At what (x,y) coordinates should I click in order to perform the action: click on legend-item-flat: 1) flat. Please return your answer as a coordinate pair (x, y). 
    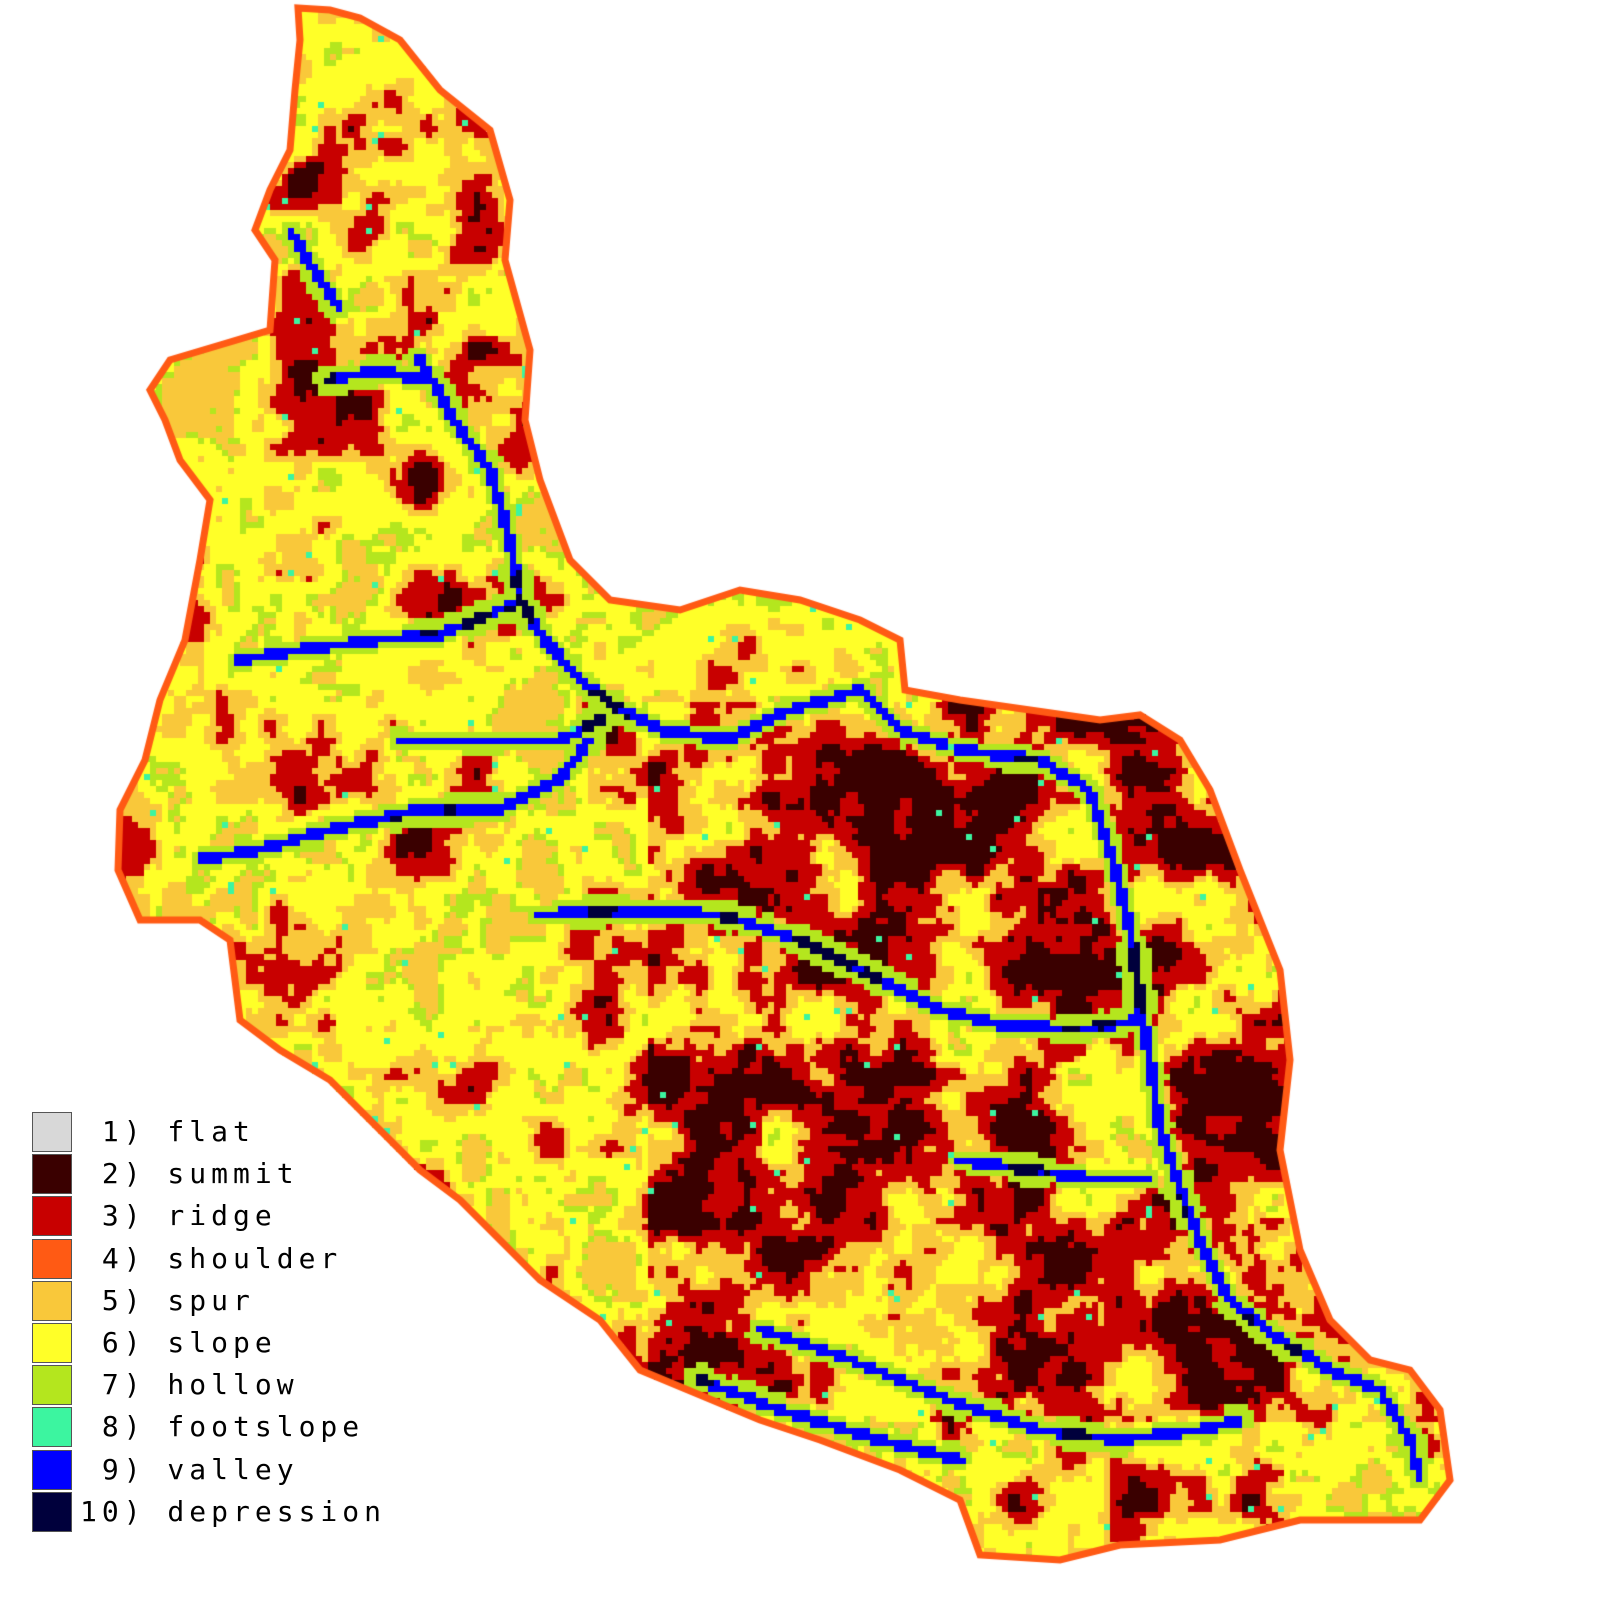
    Looking at the image, I should click on (202, 1133).